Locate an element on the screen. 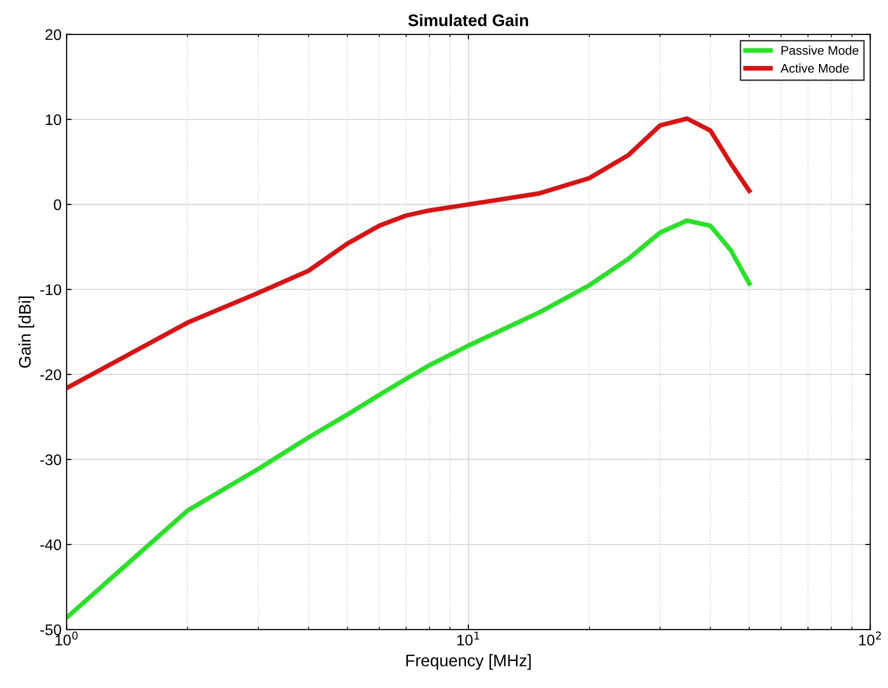  y-tick-label: -30 is located at coordinates (51, 460).